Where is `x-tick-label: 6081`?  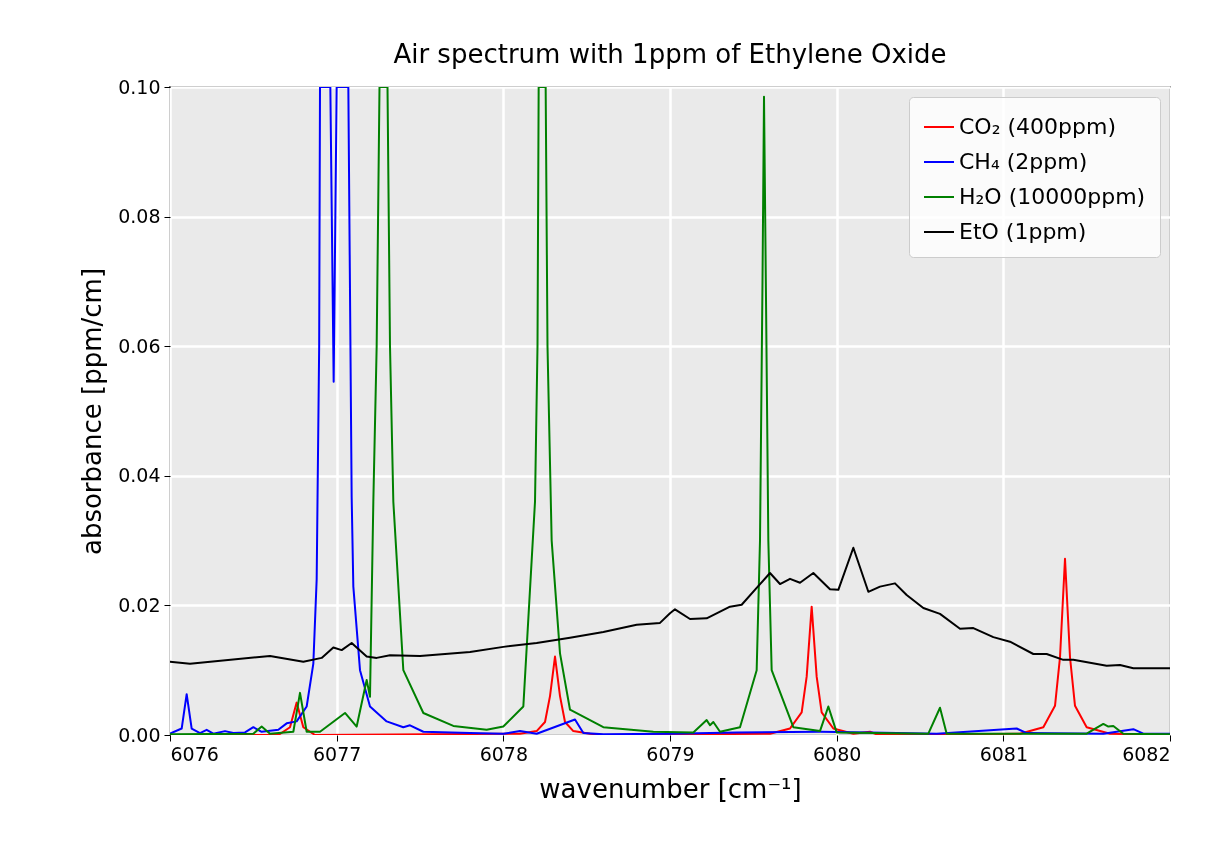
x-tick-label: 6081 is located at coordinates (1004, 753).